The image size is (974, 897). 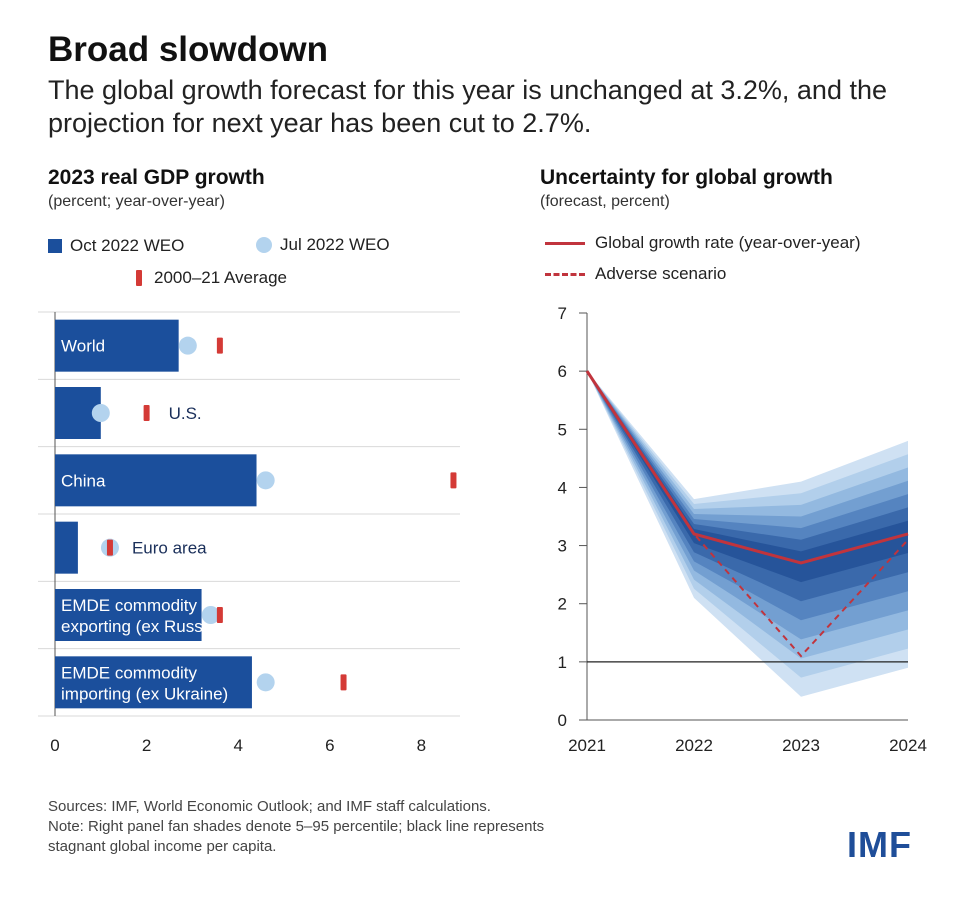 I want to click on x-tick-label: 6, so click(x=329, y=745).